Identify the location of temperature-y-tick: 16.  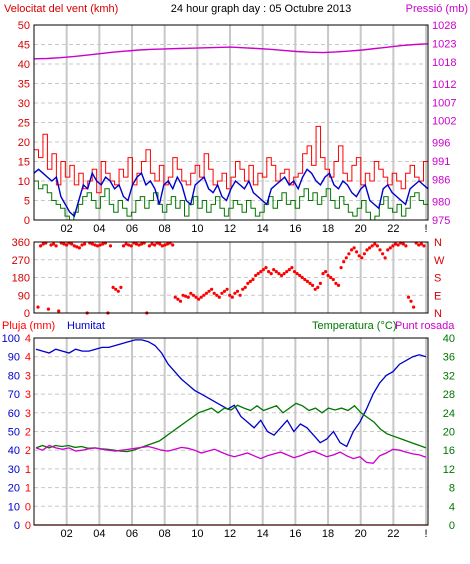
(449, 451).